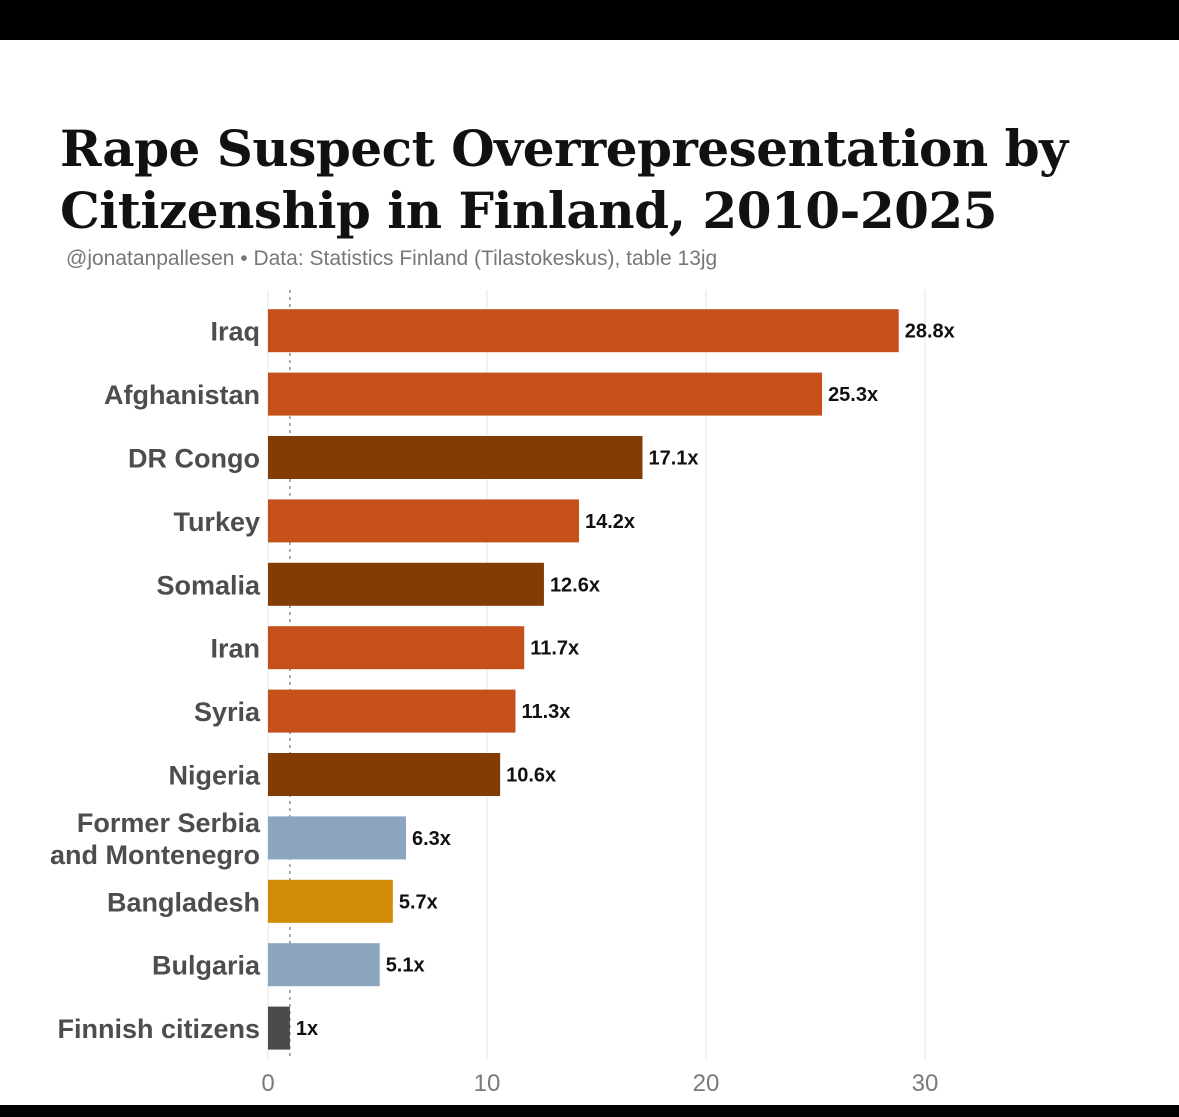 This screenshot has width=1179, height=1117. What do you see at coordinates (235, 332) in the screenshot?
I see `category-label: Iraq` at bounding box center [235, 332].